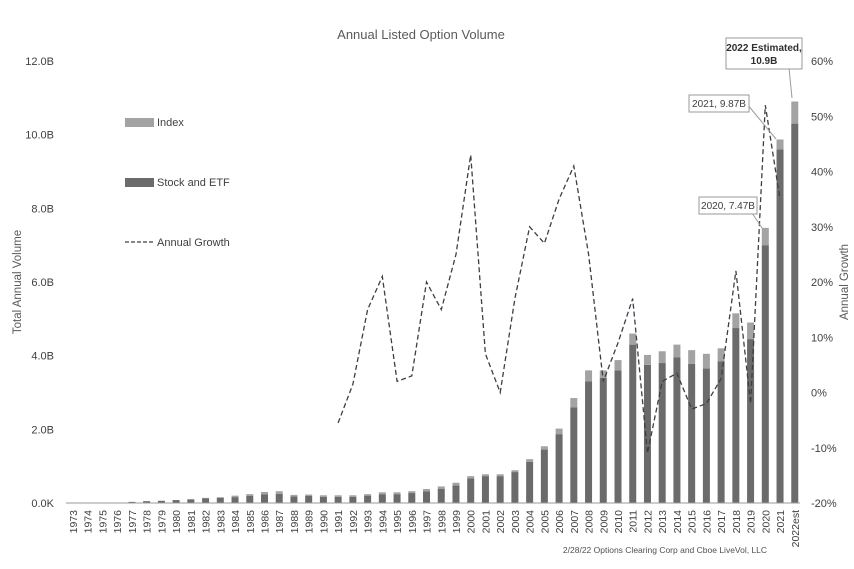 This screenshot has height=569, width=854. Describe the element at coordinates (501, 522) in the screenshot. I see `x-tick-label: 2002` at that location.